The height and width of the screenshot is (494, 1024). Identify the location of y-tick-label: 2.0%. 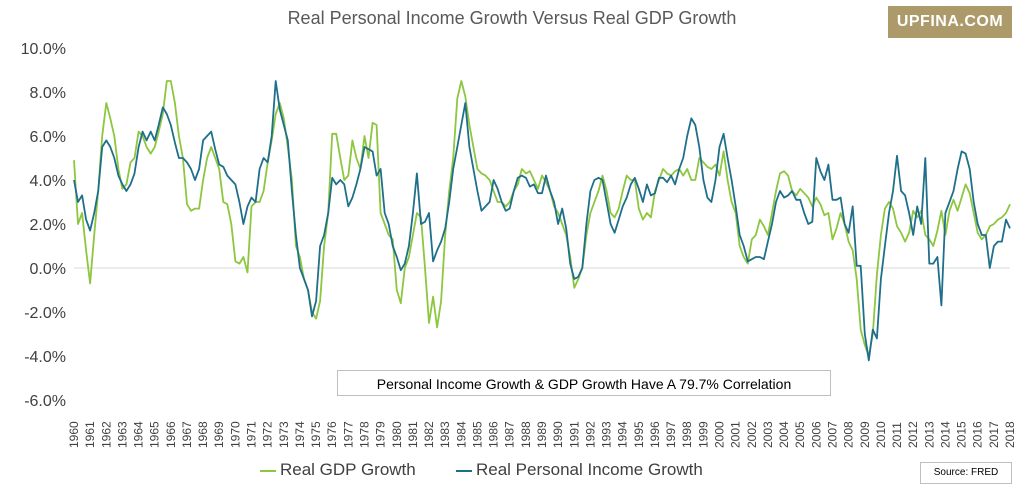
(48, 225).